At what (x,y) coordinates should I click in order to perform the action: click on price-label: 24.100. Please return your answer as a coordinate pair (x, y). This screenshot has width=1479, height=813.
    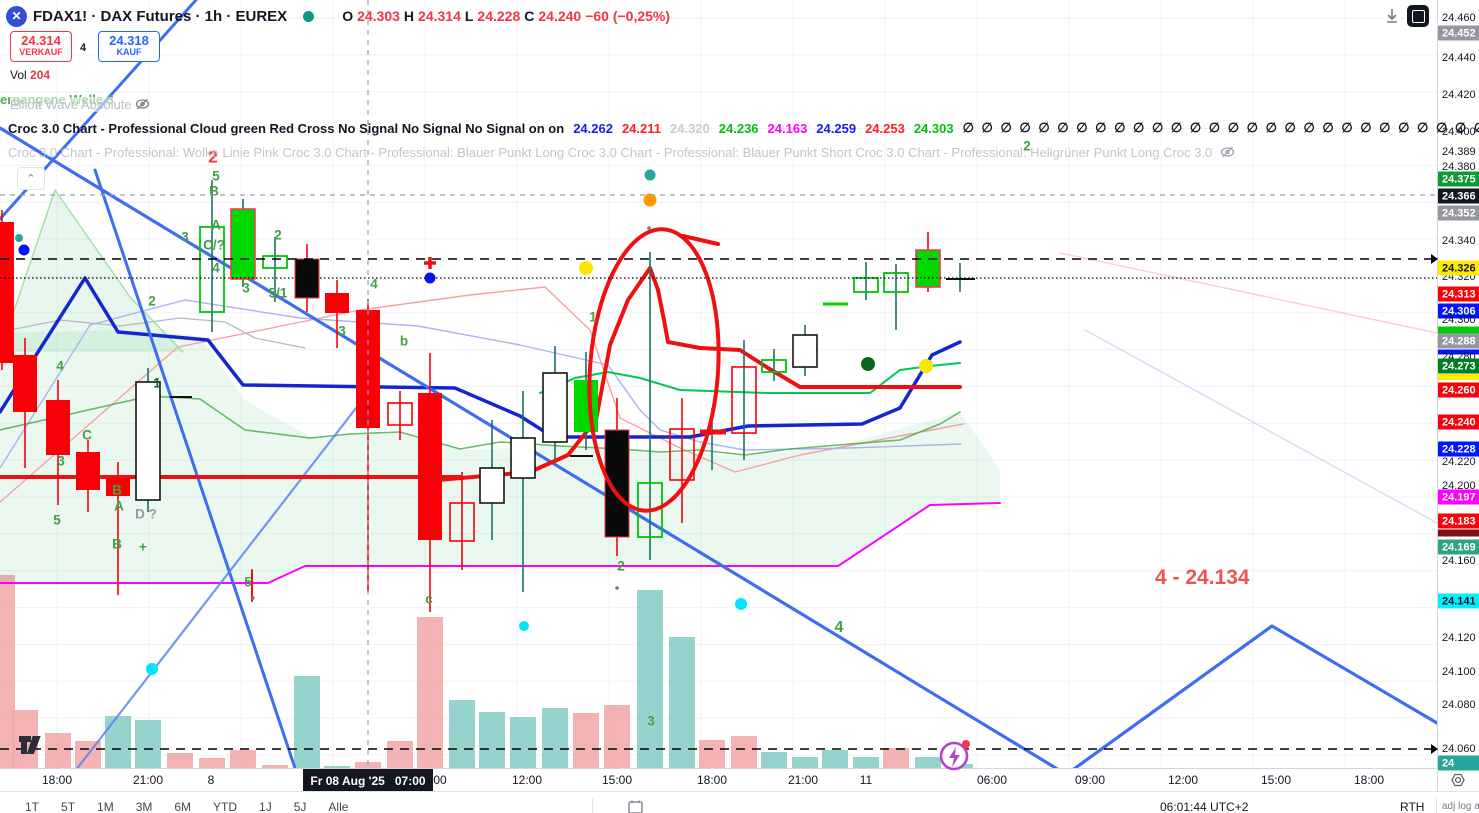
    Looking at the image, I should click on (1459, 672).